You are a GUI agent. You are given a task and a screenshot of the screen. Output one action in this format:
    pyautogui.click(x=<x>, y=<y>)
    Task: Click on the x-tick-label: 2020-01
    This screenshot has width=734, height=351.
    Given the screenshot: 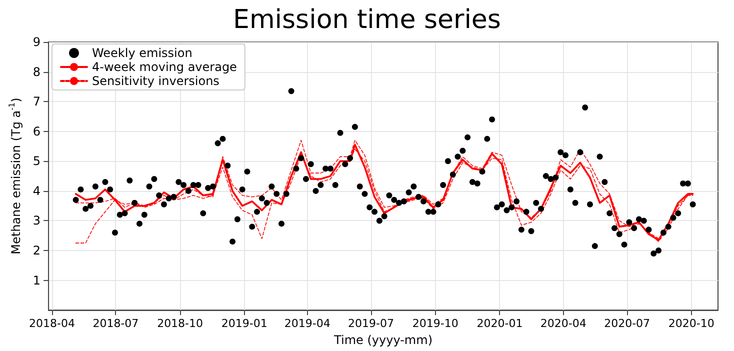 What is the action you would take?
    pyautogui.click(x=499, y=323)
    